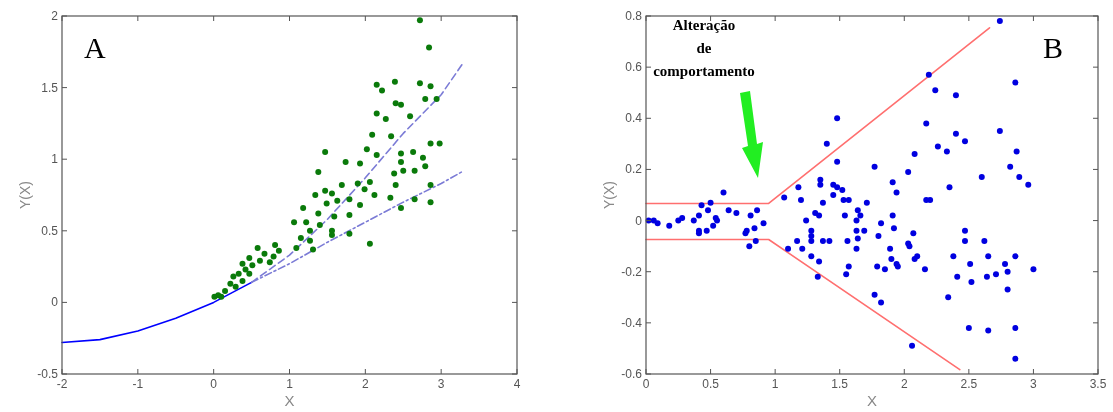  What do you see at coordinates (632, 322) in the screenshot?
I see `y-tick-label: -0.4` at bounding box center [632, 322].